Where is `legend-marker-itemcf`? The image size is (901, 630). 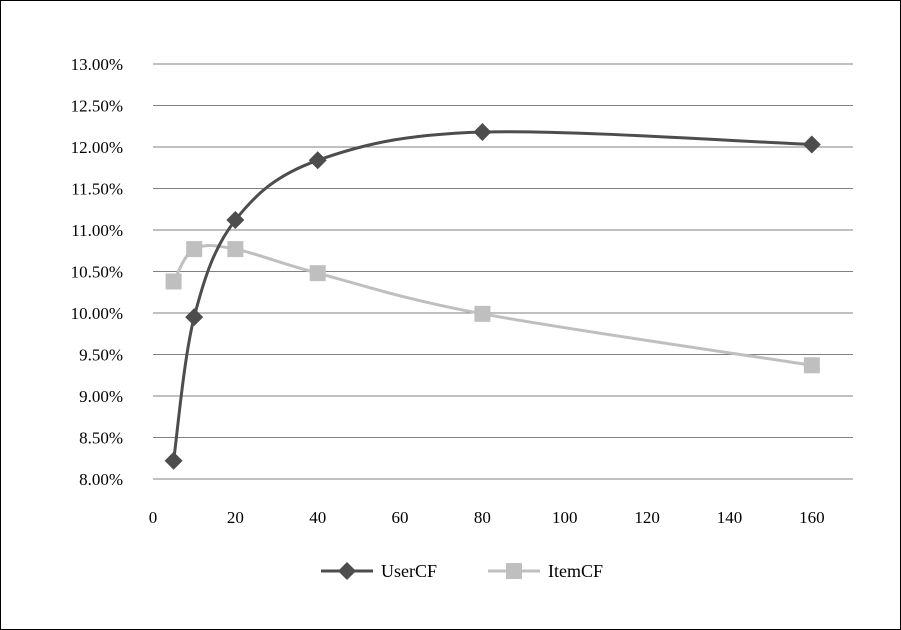
legend-marker-itemcf is located at coordinates (514, 571).